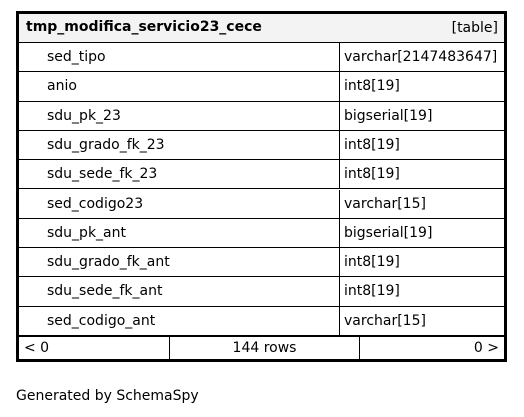  Describe the element at coordinates (94, 348) in the screenshot. I see `parents-count: < 0` at that location.